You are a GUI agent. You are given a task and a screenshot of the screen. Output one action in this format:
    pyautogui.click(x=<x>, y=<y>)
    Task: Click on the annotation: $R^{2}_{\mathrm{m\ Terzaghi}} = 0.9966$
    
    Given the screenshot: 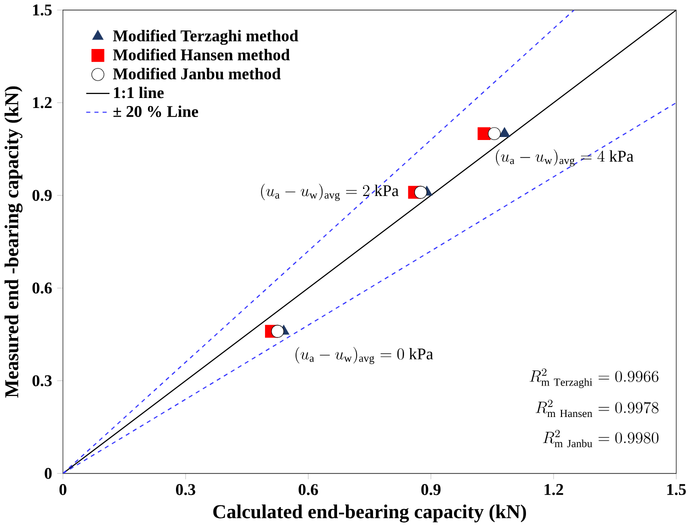 What is the action you would take?
    pyautogui.click(x=594, y=378)
    